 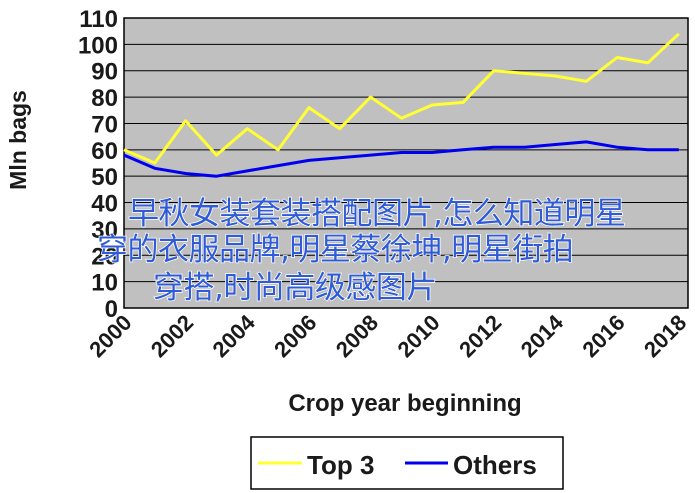 What do you see at coordinates (104, 177) in the screenshot?
I see `y-tick-label: 50` at bounding box center [104, 177].